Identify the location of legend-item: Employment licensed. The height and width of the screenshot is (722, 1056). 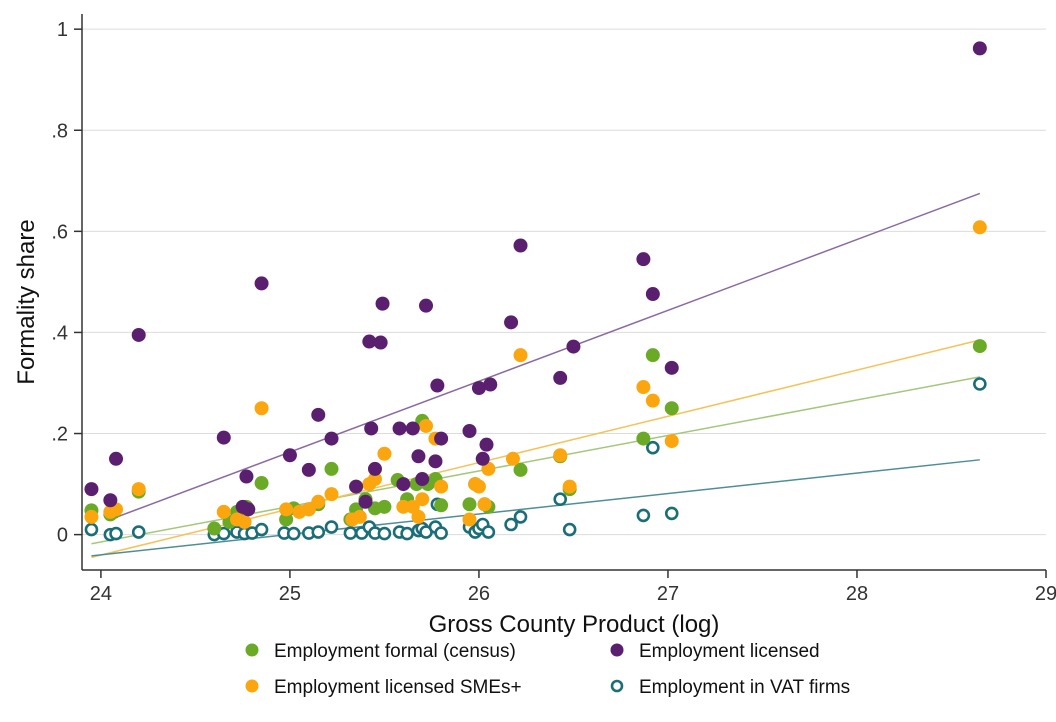
(715, 651).